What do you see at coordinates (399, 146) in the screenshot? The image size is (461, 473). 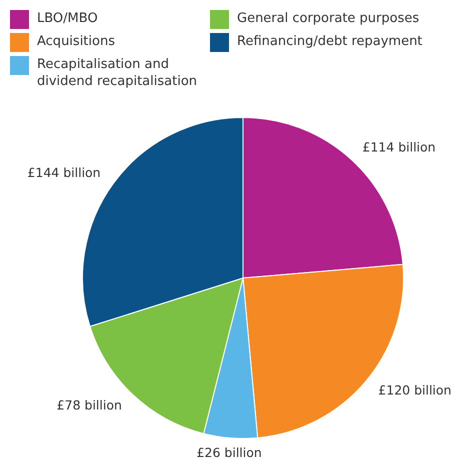 I see `data-label: £114 billion` at bounding box center [399, 146].